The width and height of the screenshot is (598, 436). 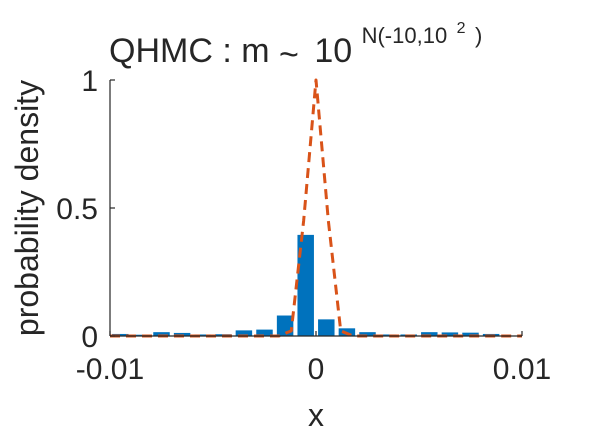 What do you see at coordinates (405, 35) in the screenshot?
I see `title-superscript: N(-10,10` at bounding box center [405, 35].